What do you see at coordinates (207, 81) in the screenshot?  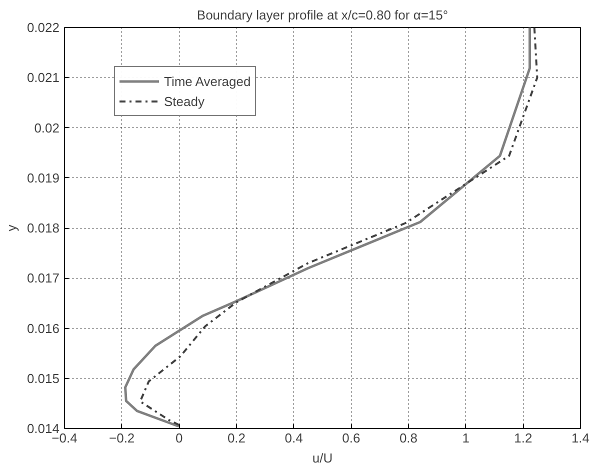 I see `legend-label: Time Averaged` at bounding box center [207, 81].